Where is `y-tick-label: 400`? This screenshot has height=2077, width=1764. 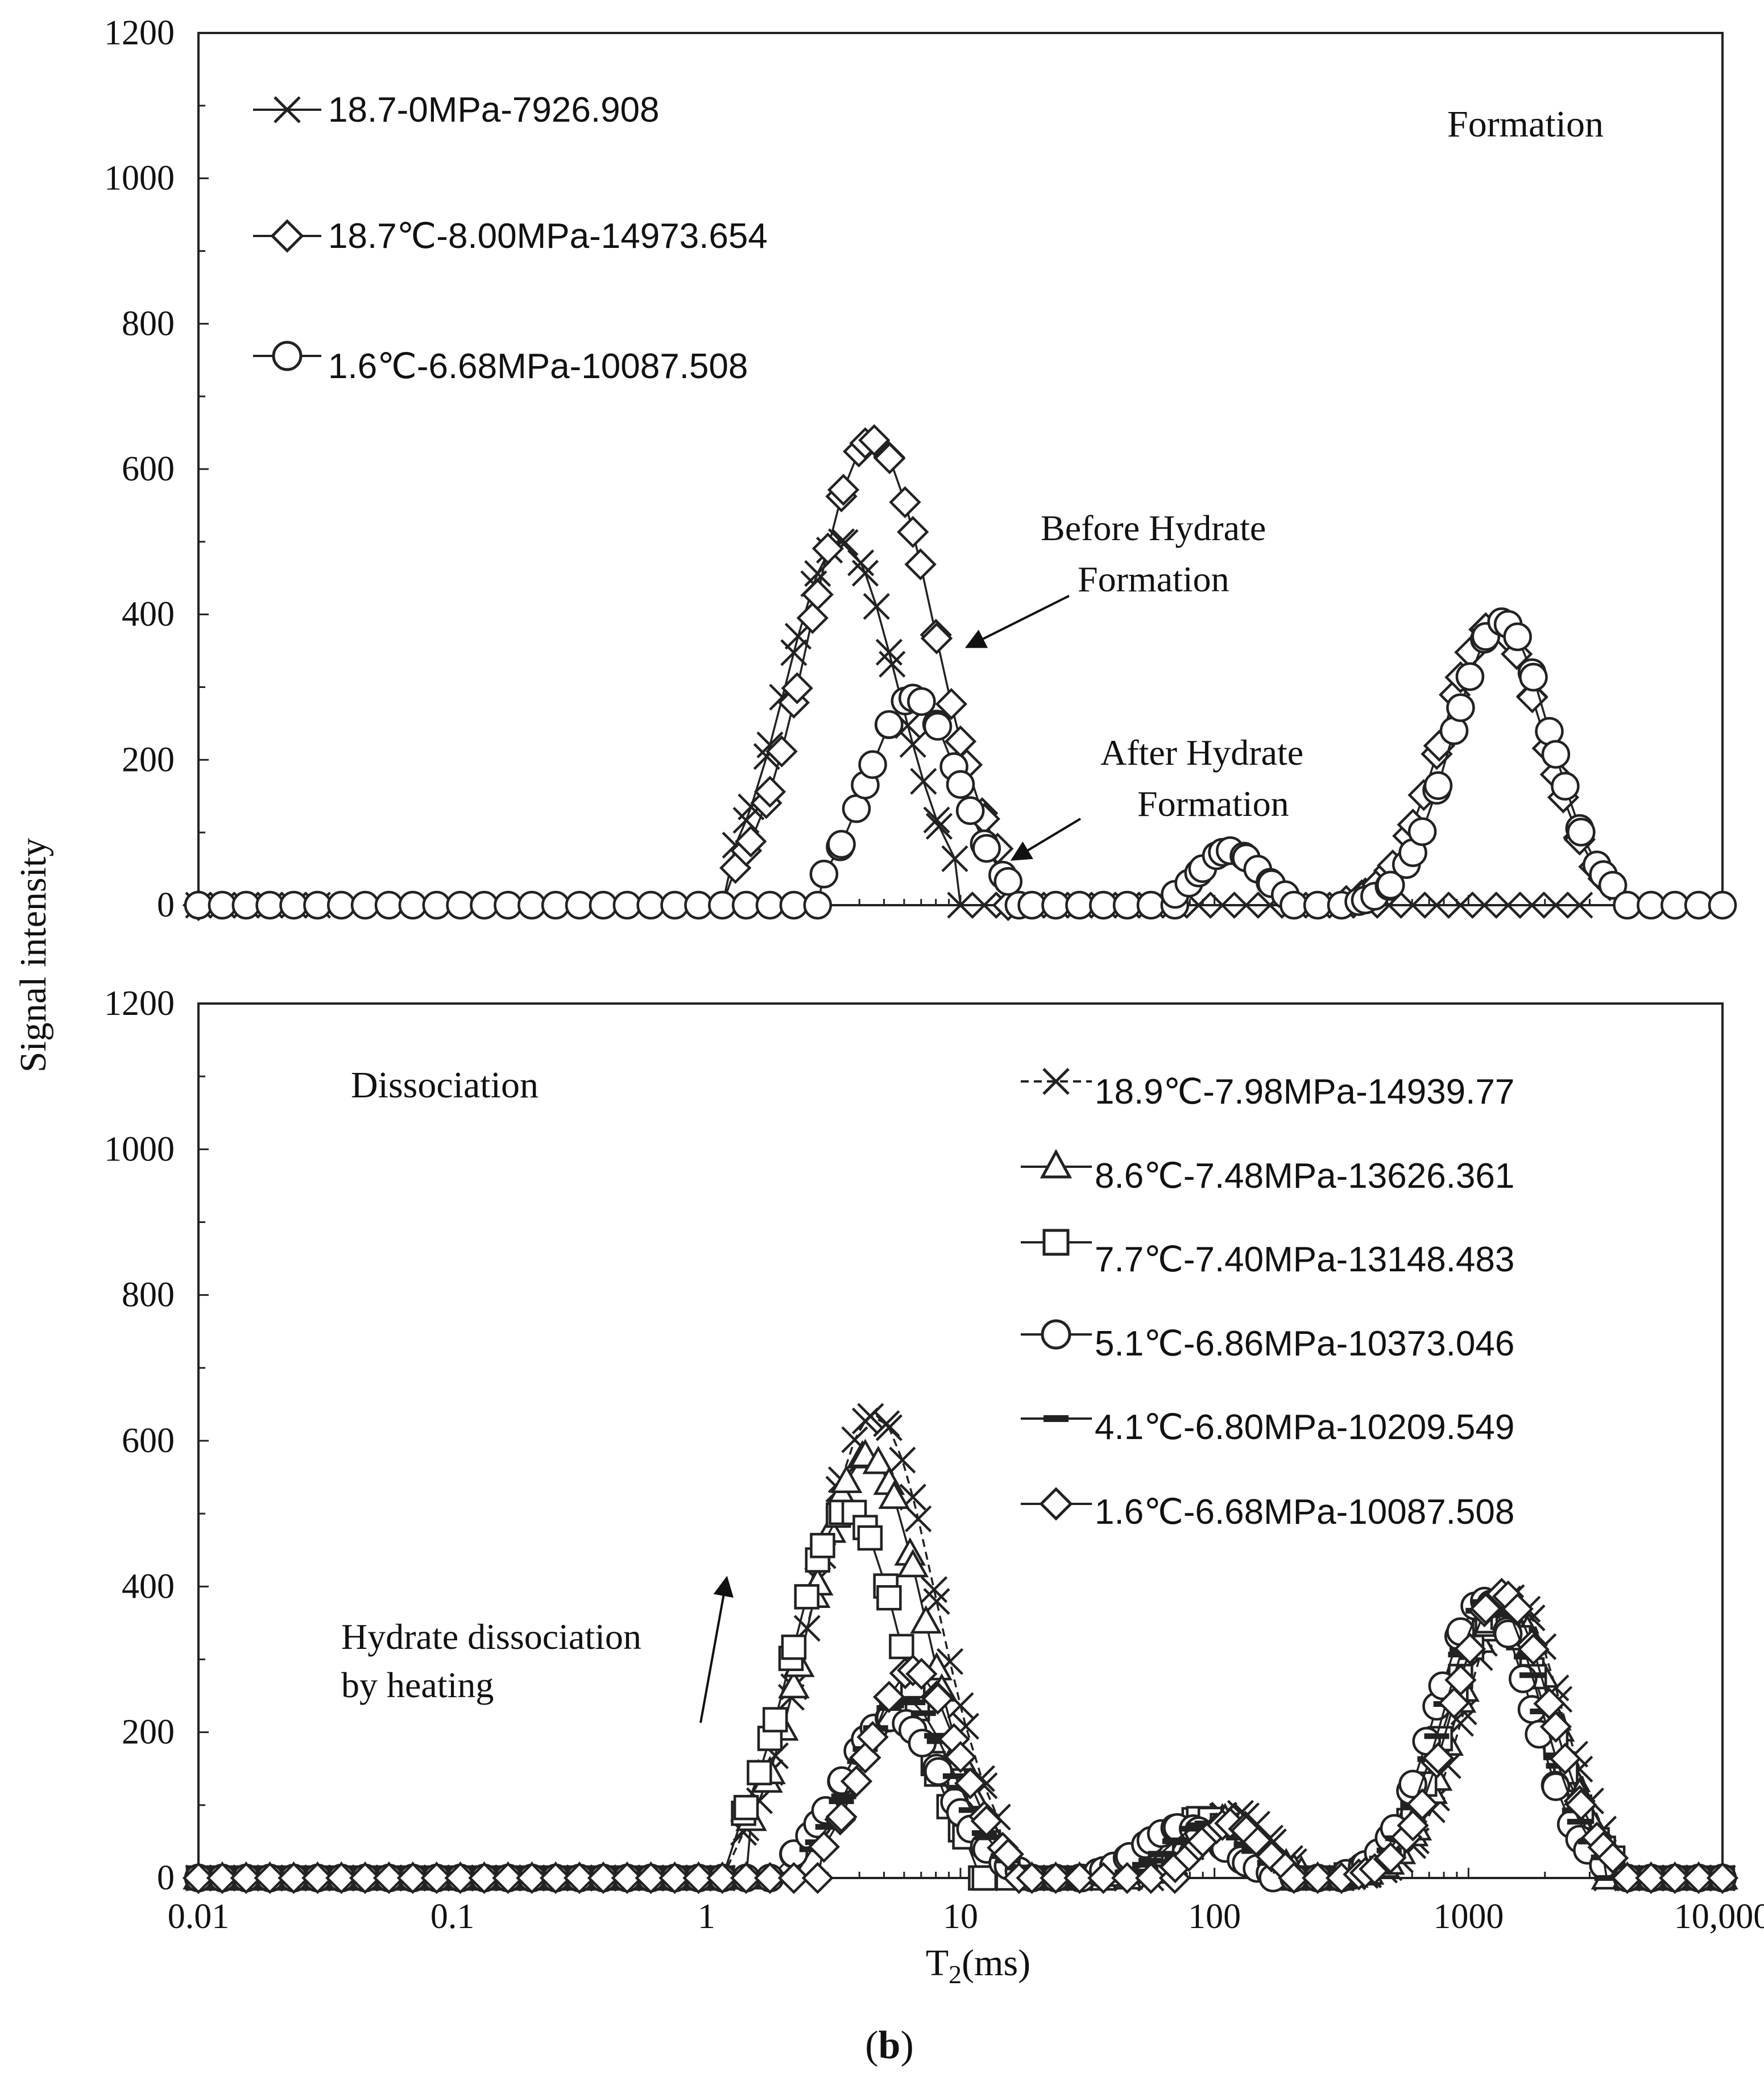
y-tick-label: 400 is located at coordinates (149, 614).